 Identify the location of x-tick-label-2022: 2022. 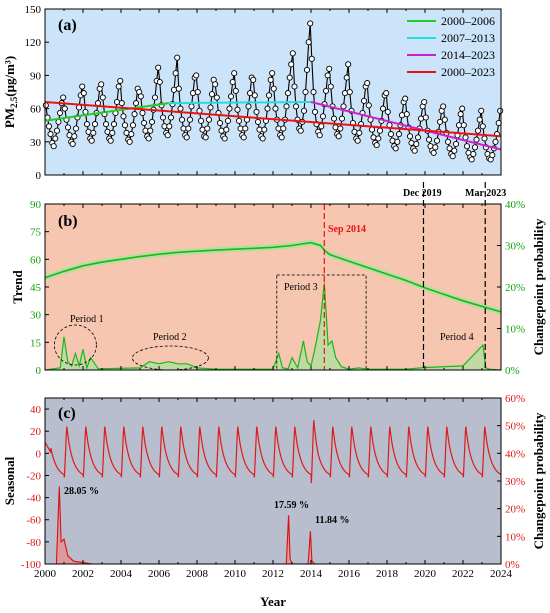
(463, 574).